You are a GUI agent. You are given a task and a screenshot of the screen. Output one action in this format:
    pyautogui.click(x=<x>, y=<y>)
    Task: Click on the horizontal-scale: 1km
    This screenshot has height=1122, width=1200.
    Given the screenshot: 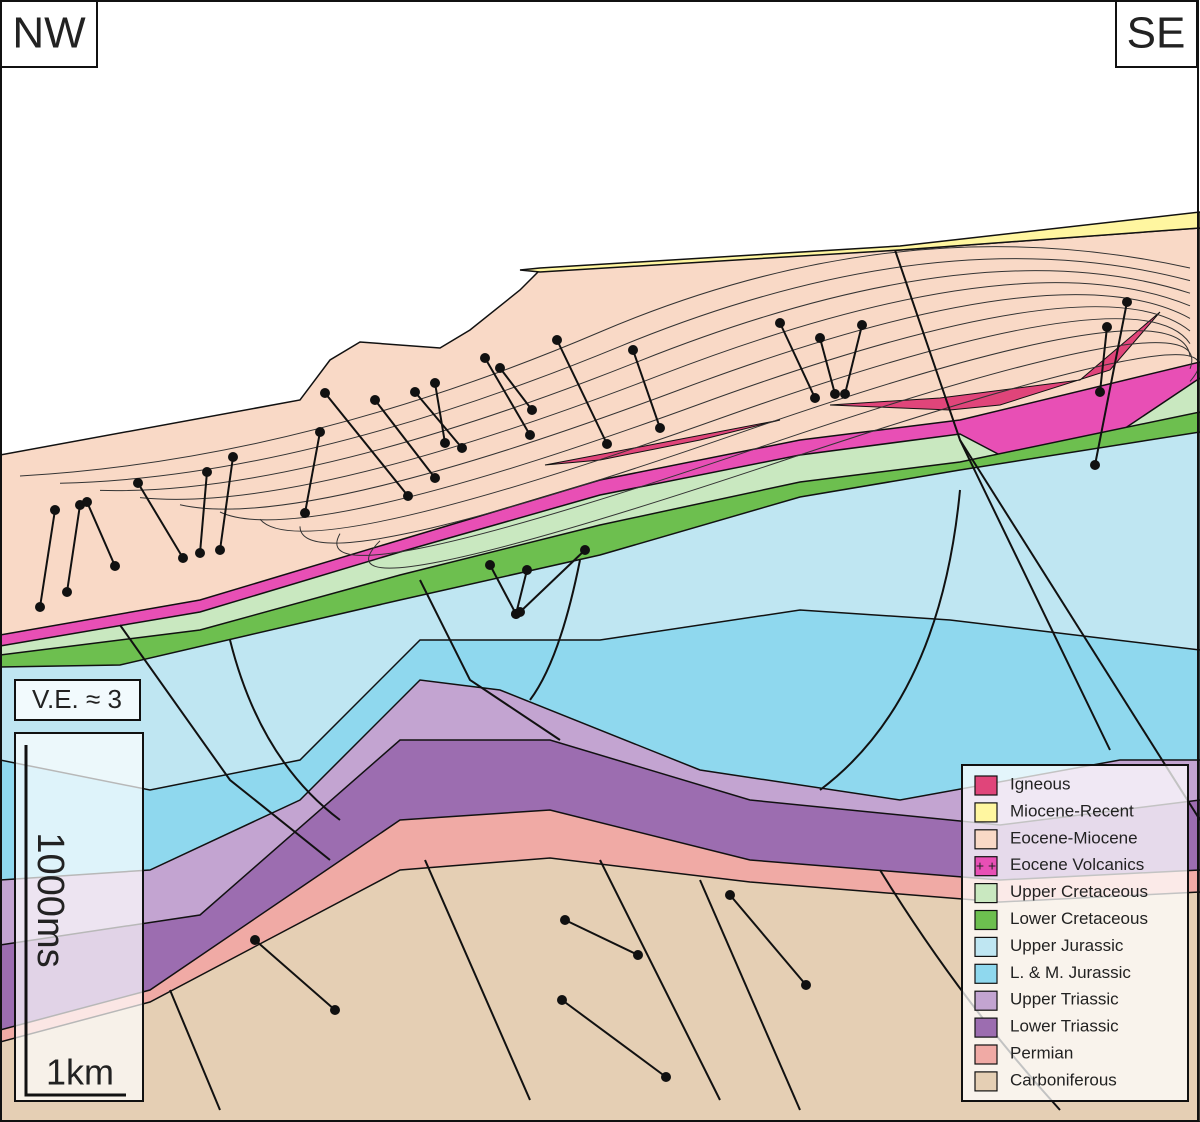 What is the action you would take?
    pyautogui.click(x=80, y=1072)
    